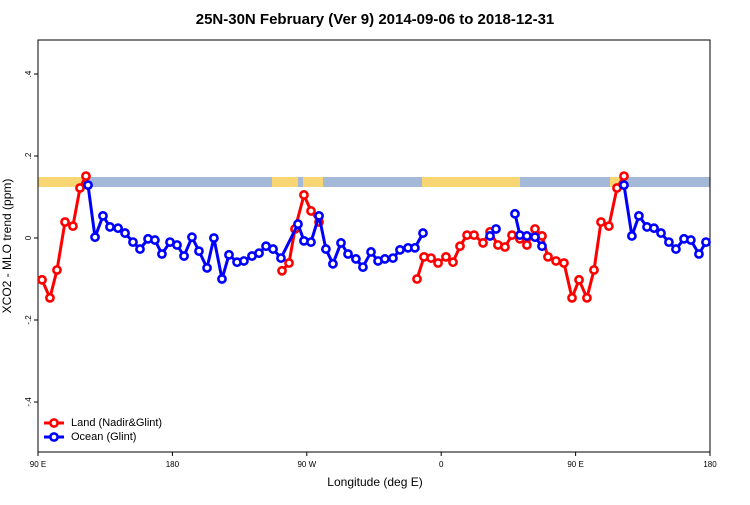  What do you see at coordinates (7, 246) in the screenshot?
I see `y-axis-label: XCO2 - MLO trend (ppm)` at bounding box center [7, 246].